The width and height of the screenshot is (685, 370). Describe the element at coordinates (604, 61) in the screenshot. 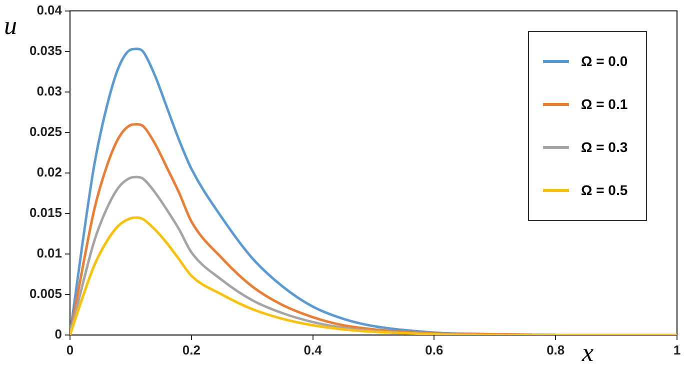

I see `legend-label: Ω = 0.0` at that location.